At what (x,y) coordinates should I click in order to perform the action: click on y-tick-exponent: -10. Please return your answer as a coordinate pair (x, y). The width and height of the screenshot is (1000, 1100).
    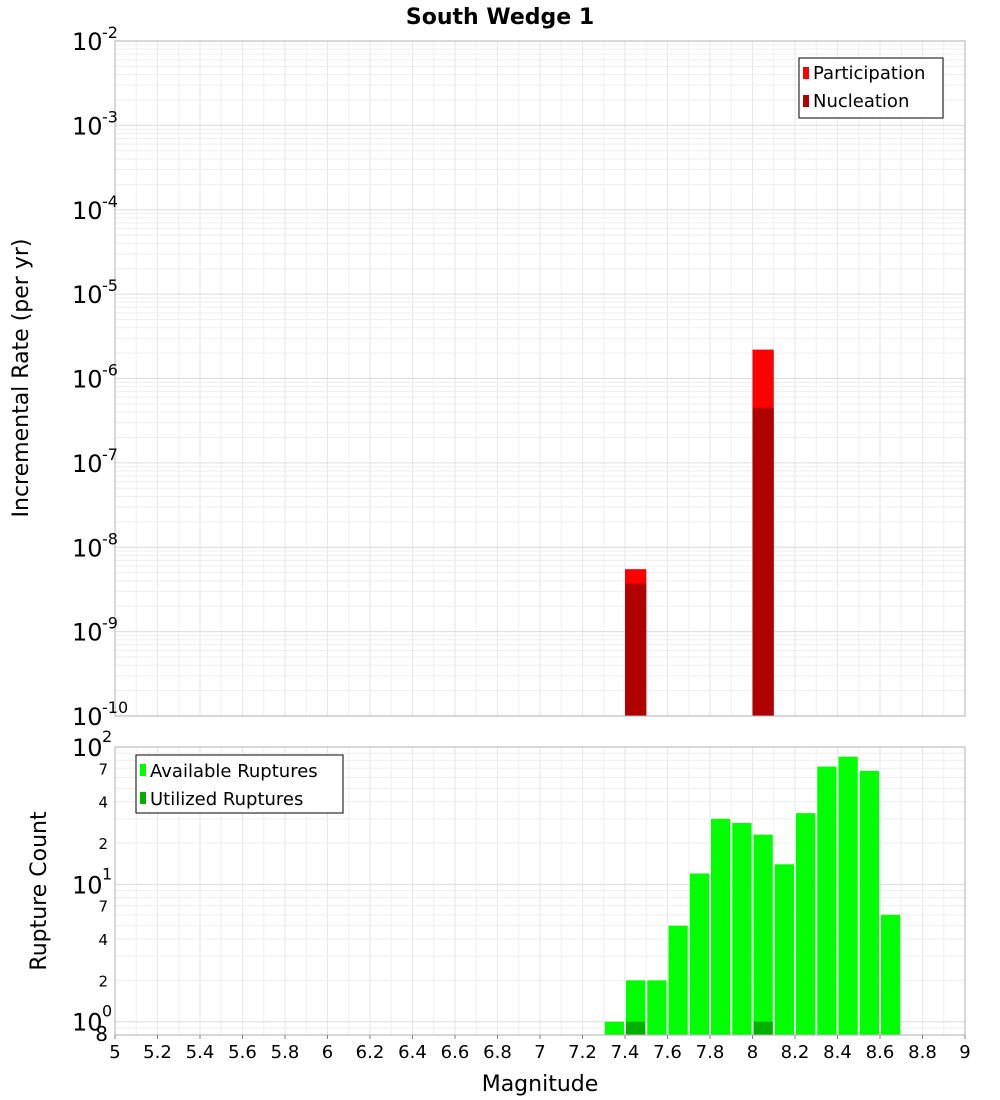
    Looking at the image, I should click on (115, 707).